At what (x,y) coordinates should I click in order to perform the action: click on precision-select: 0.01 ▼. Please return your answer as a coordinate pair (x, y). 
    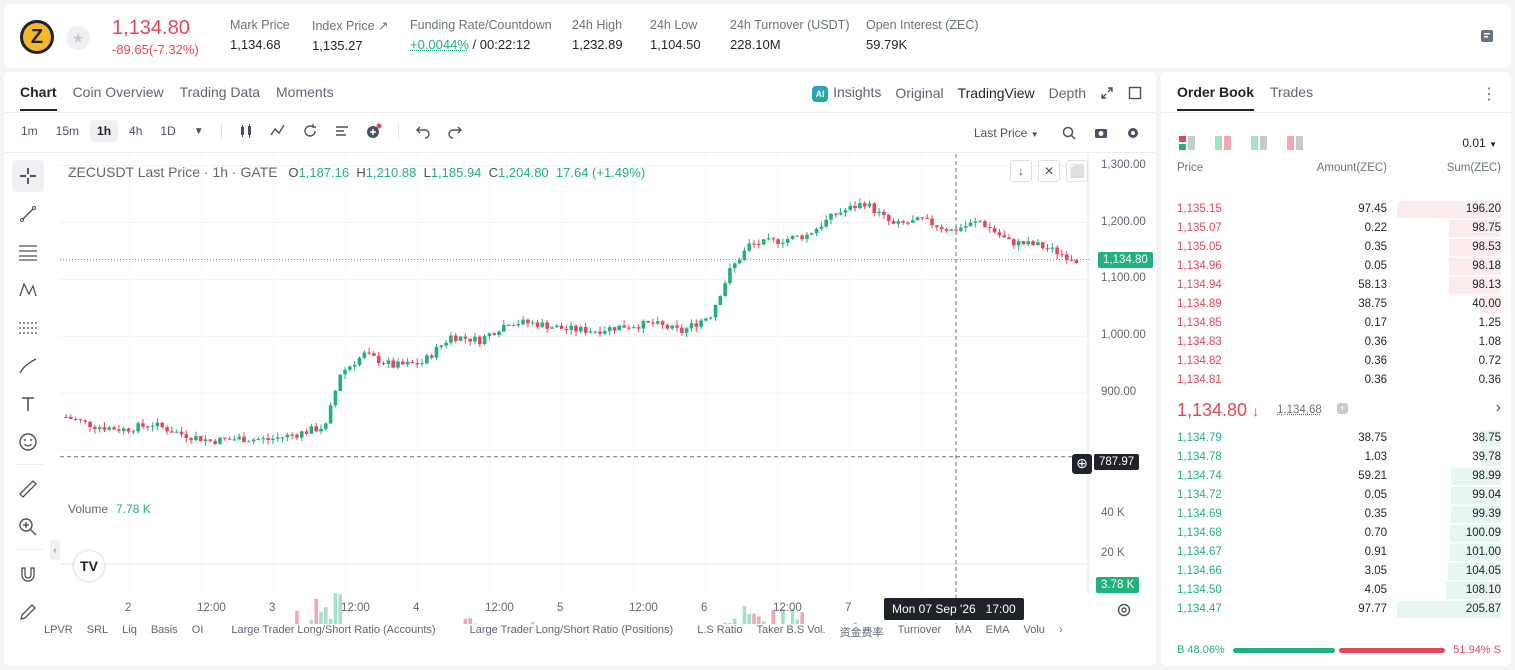
    Looking at the image, I should click on (1479, 143).